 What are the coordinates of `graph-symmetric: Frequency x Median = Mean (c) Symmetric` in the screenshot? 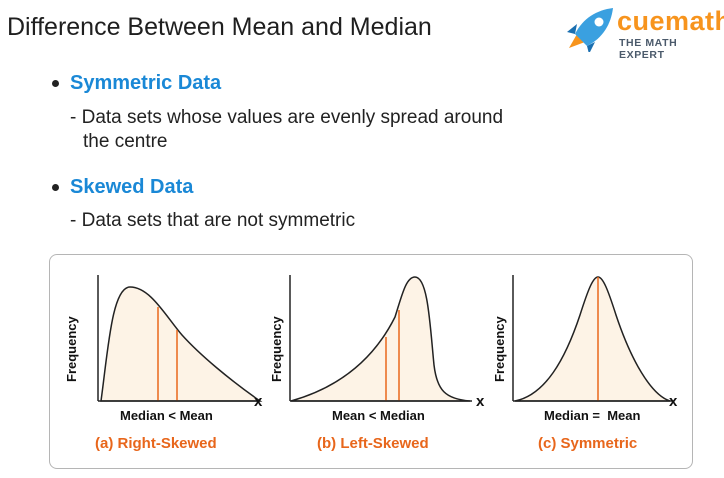 It's located at (585, 363).